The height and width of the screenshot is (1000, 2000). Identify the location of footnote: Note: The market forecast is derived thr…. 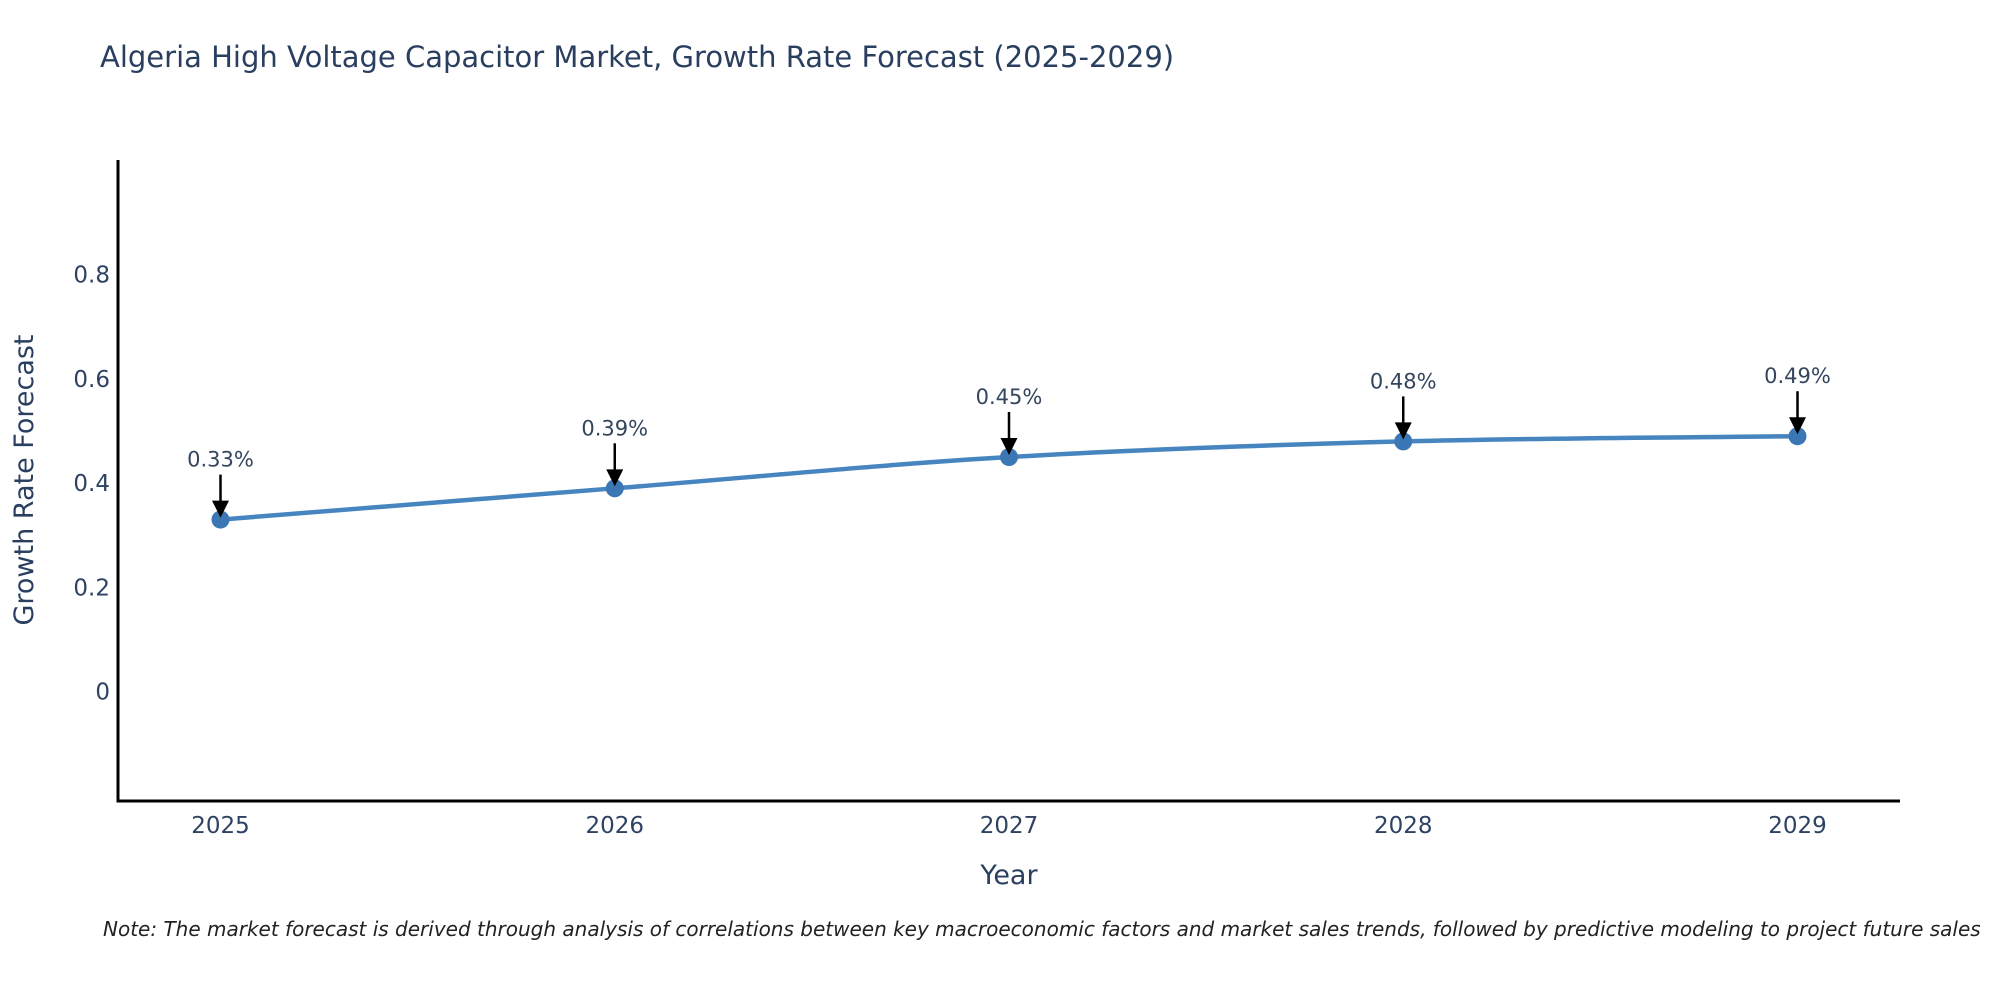
(1042, 929).